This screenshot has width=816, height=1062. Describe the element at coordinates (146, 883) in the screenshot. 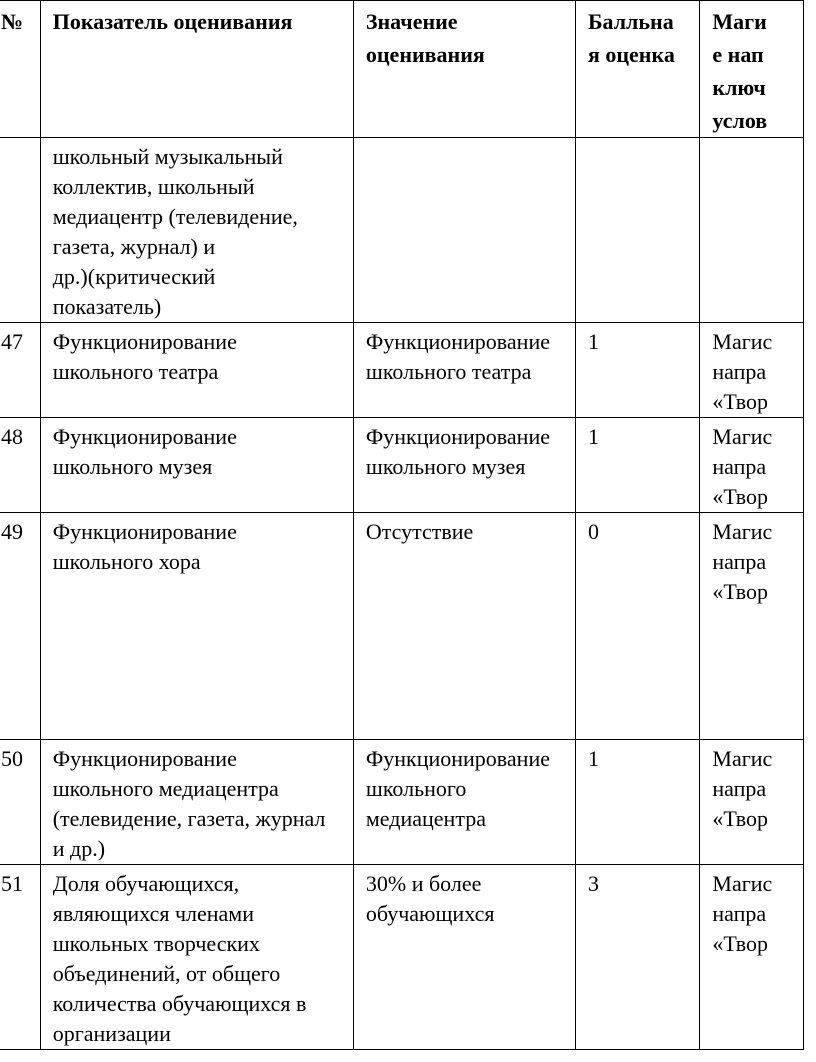

I see `cell-line: Доля обучающихся,` at that location.